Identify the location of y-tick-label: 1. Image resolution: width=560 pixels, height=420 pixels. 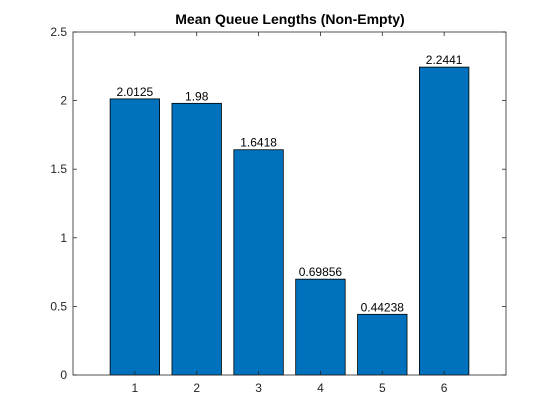
(63, 238).